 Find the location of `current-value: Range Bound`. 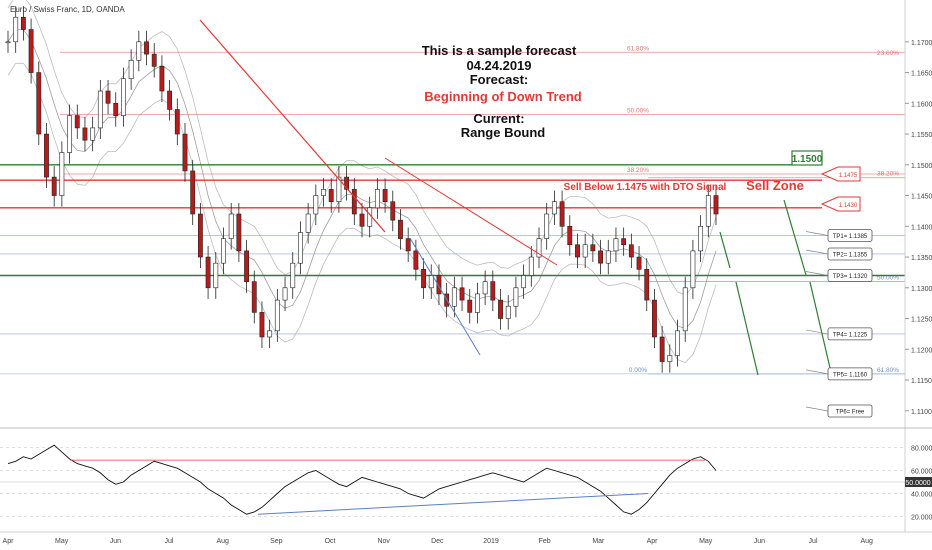

current-value: Range Bound is located at coordinates (503, 132).